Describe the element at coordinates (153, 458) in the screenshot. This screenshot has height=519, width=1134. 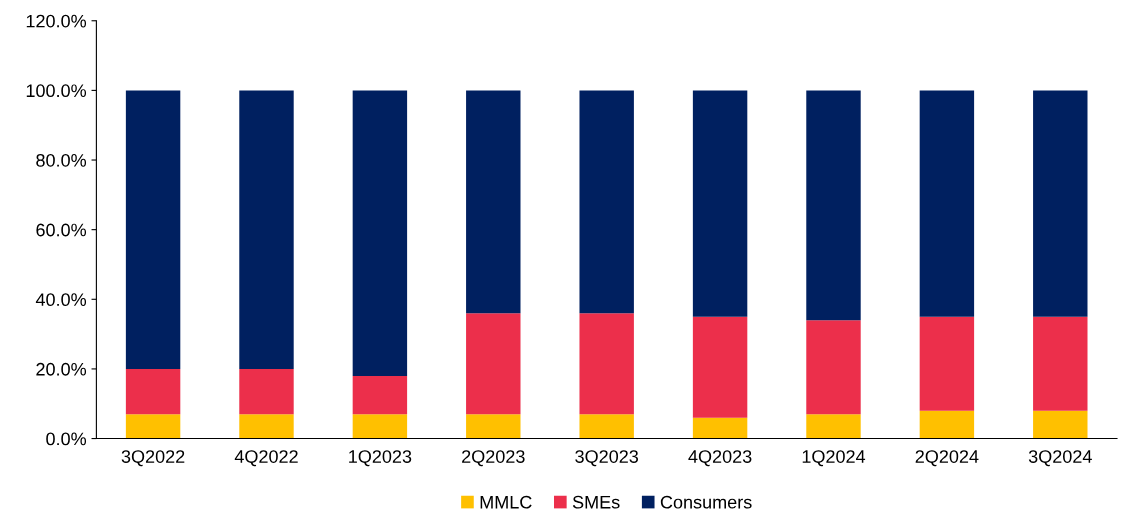
I see `x-tick-label: 3Q2022` at that location.